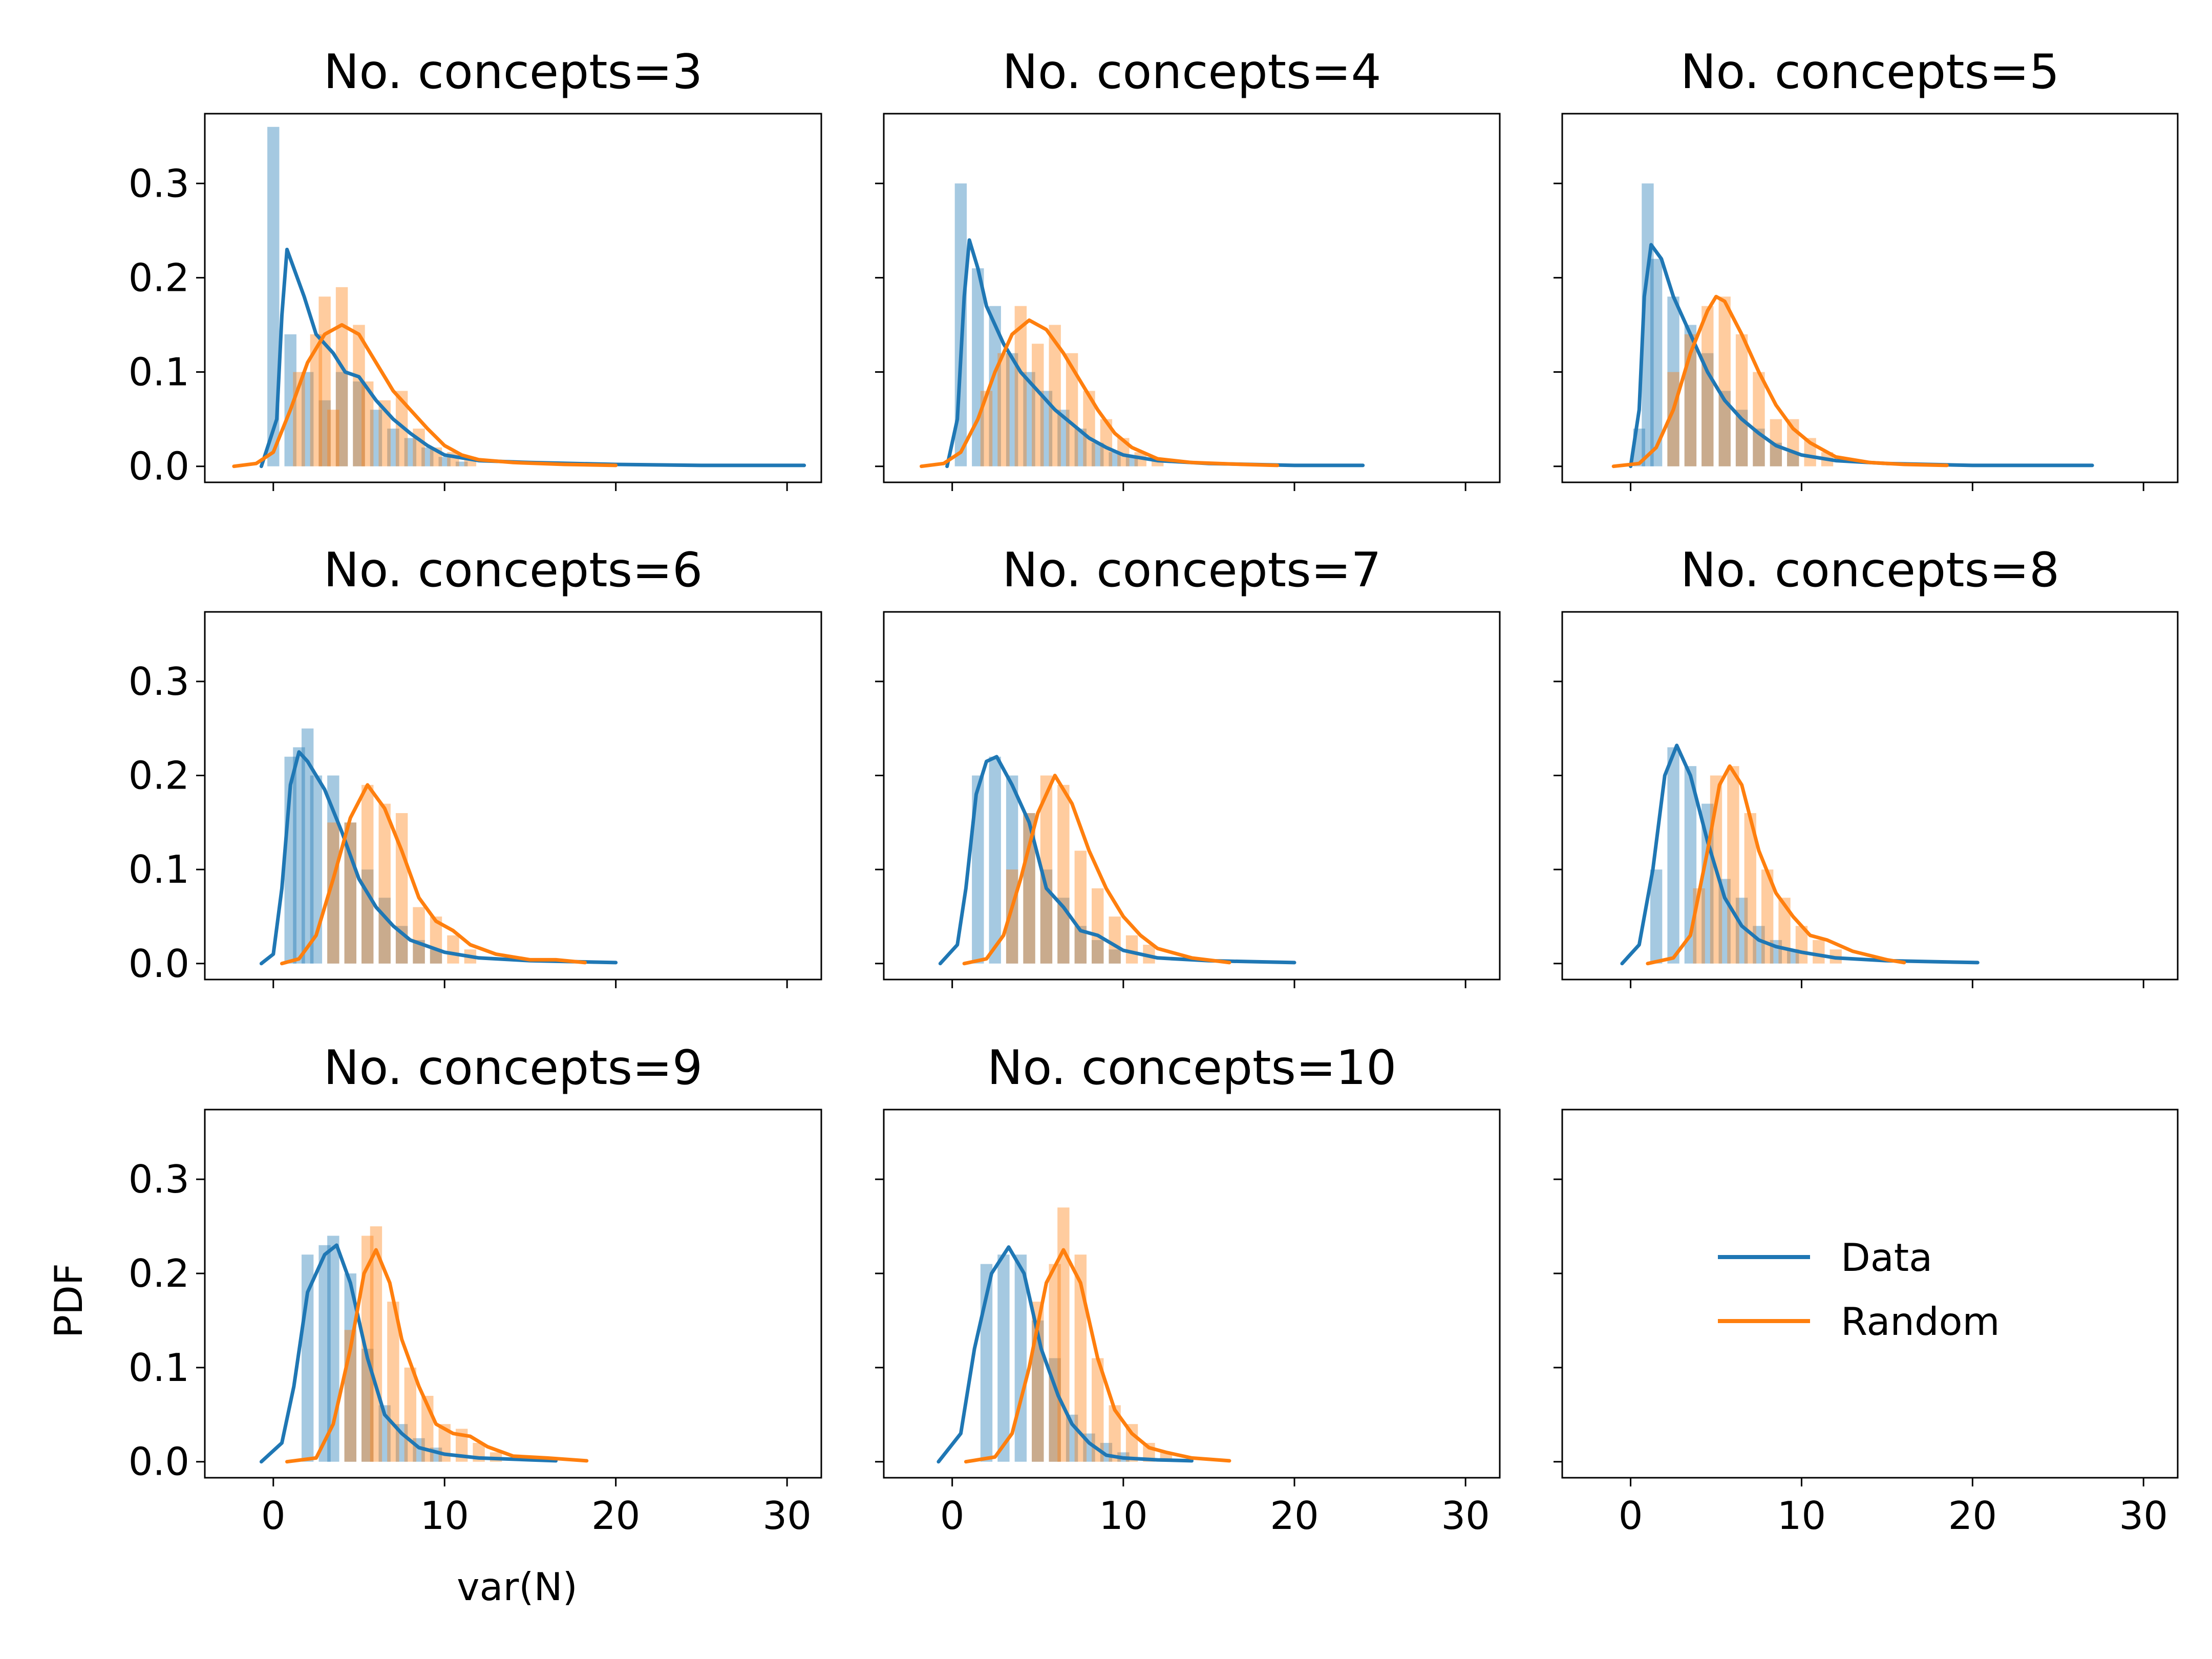 Image resolution: width=2212 pixels, height=1659 pixels. What do you see at coordinates (517, 1587) in the screenshot?
I see `x-axis-label: var(N)` at bounding box center [517, 1587].